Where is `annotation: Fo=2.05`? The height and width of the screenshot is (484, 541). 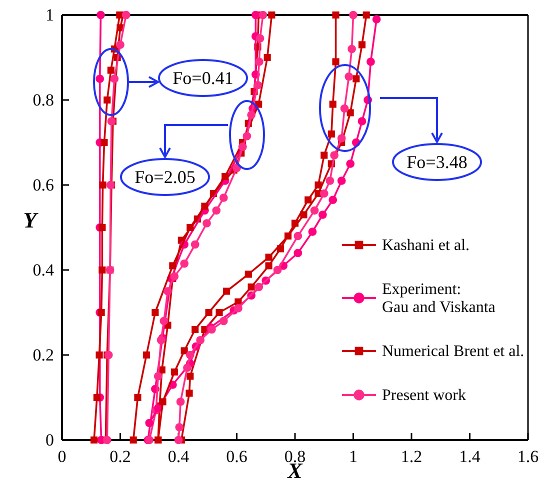
annotation: Fo=2.05 is located at coordinates (165, 177).